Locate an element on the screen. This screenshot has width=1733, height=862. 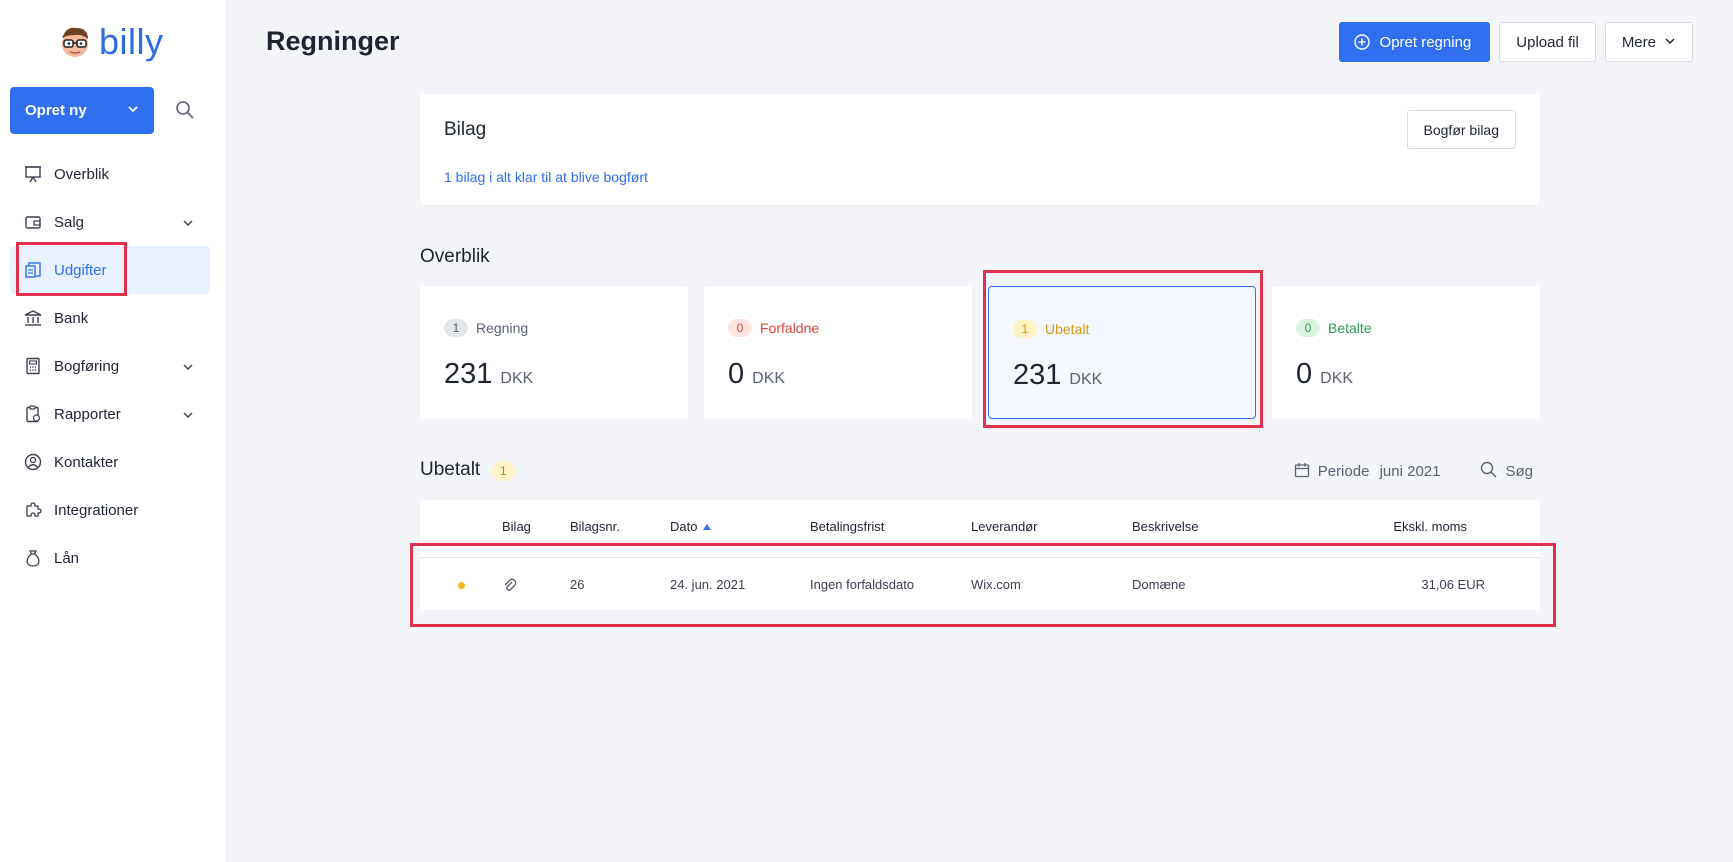
column-header-betalingsfrist: Betalingsfrist is located at coordinates (847, 526).